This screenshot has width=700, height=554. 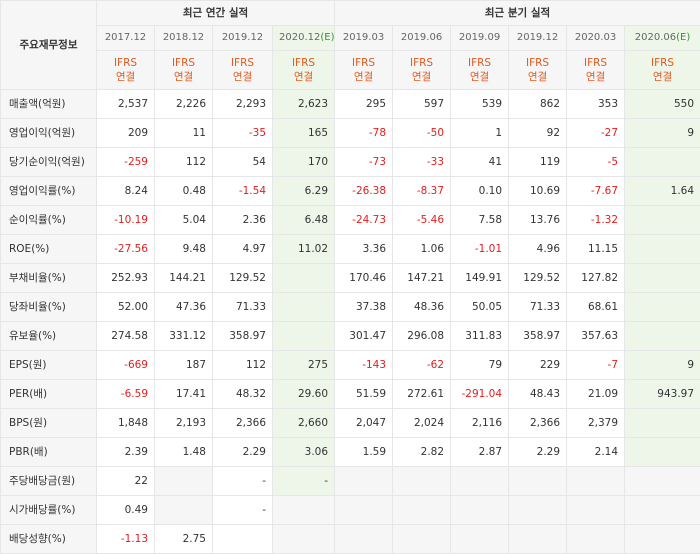 What do you see at coordinates (299, 37) in the screenshot?
I see `period-label: 2020.12` at bounding box center [299, 37].